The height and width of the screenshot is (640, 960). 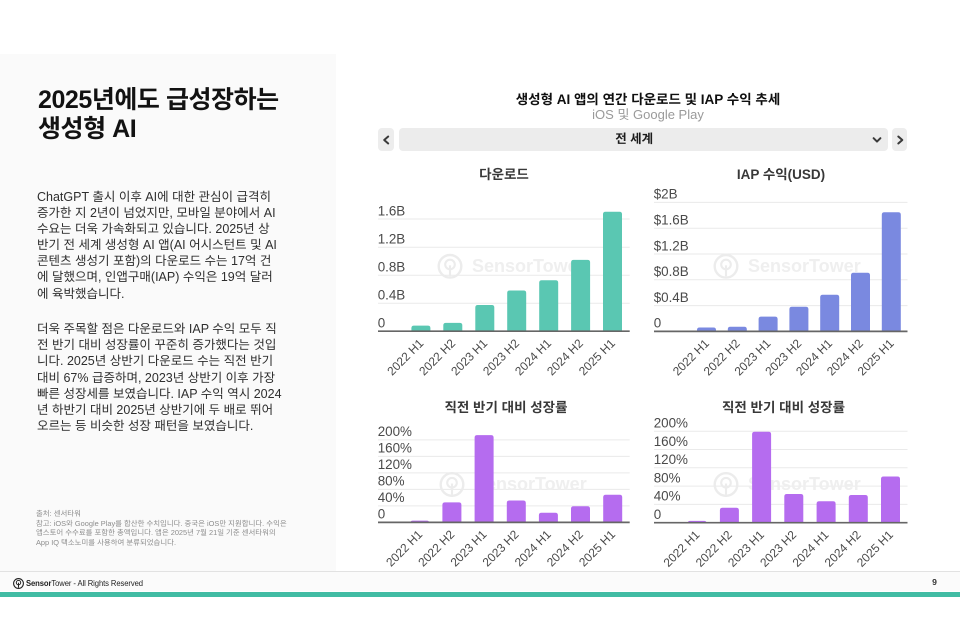 I want to click on svg-text: 1.2B, so click(x=392, y=238).